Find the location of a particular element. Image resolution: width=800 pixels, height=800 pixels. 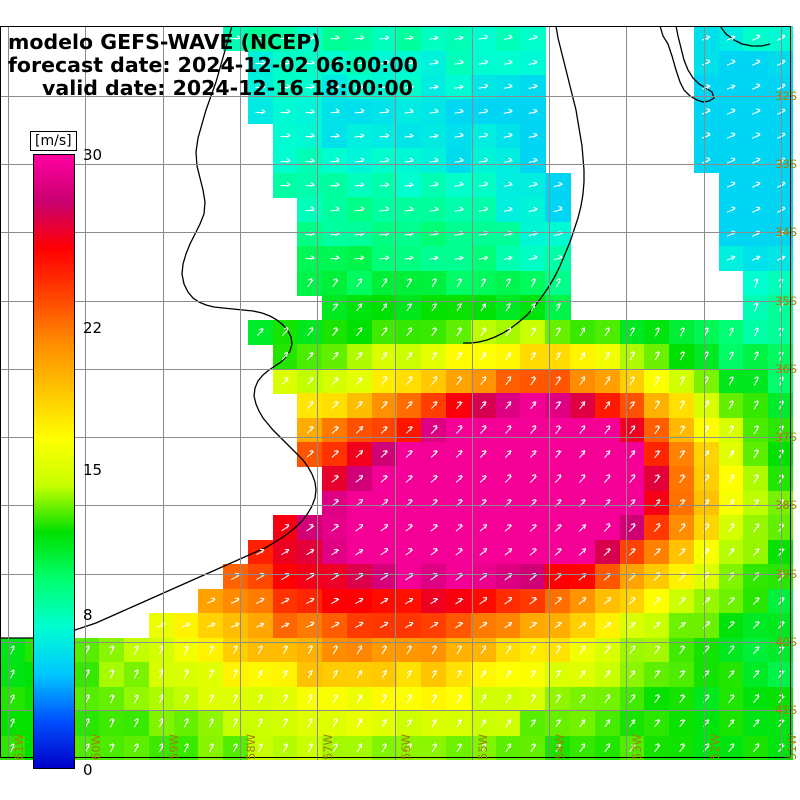

longitude-label: 61W is located at coordinates (19, 746).